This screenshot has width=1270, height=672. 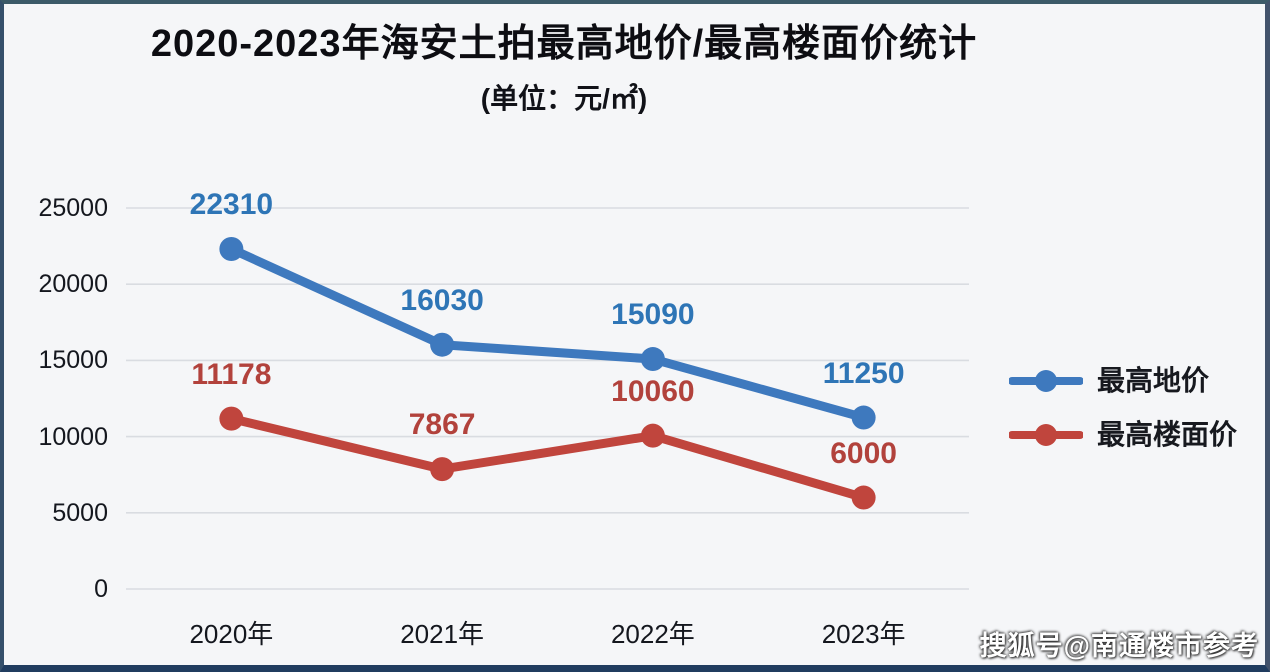 What do you see at coordinates (1167, 434) in the screenshot?
I see `legend-label-2: 最高楼面价` at bounding box center [1167, 434].